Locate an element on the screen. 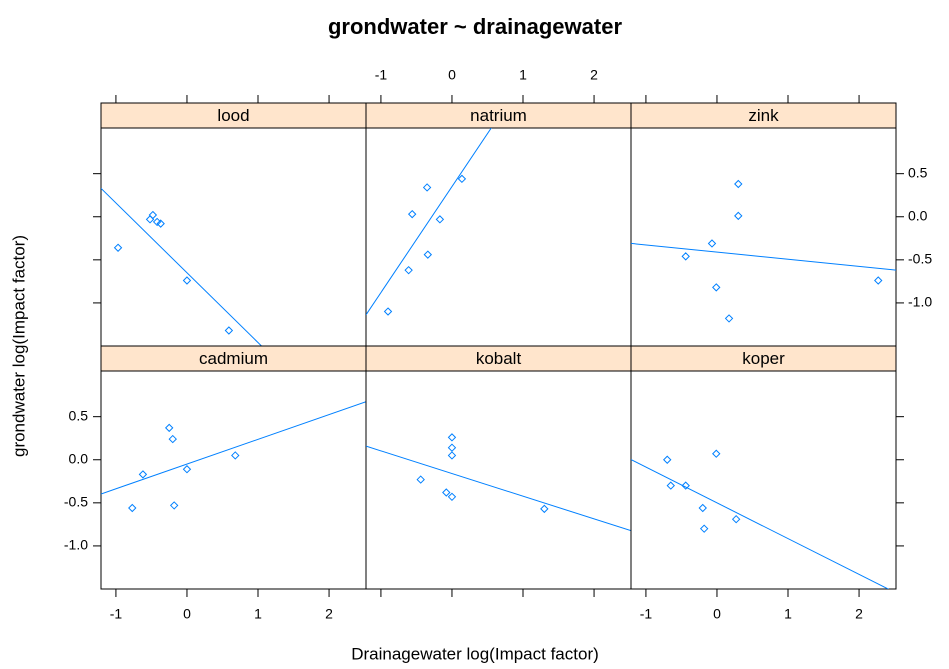 This screenshot has height=669, width=949. strip-label: zink is located at coordinates (763, 115).